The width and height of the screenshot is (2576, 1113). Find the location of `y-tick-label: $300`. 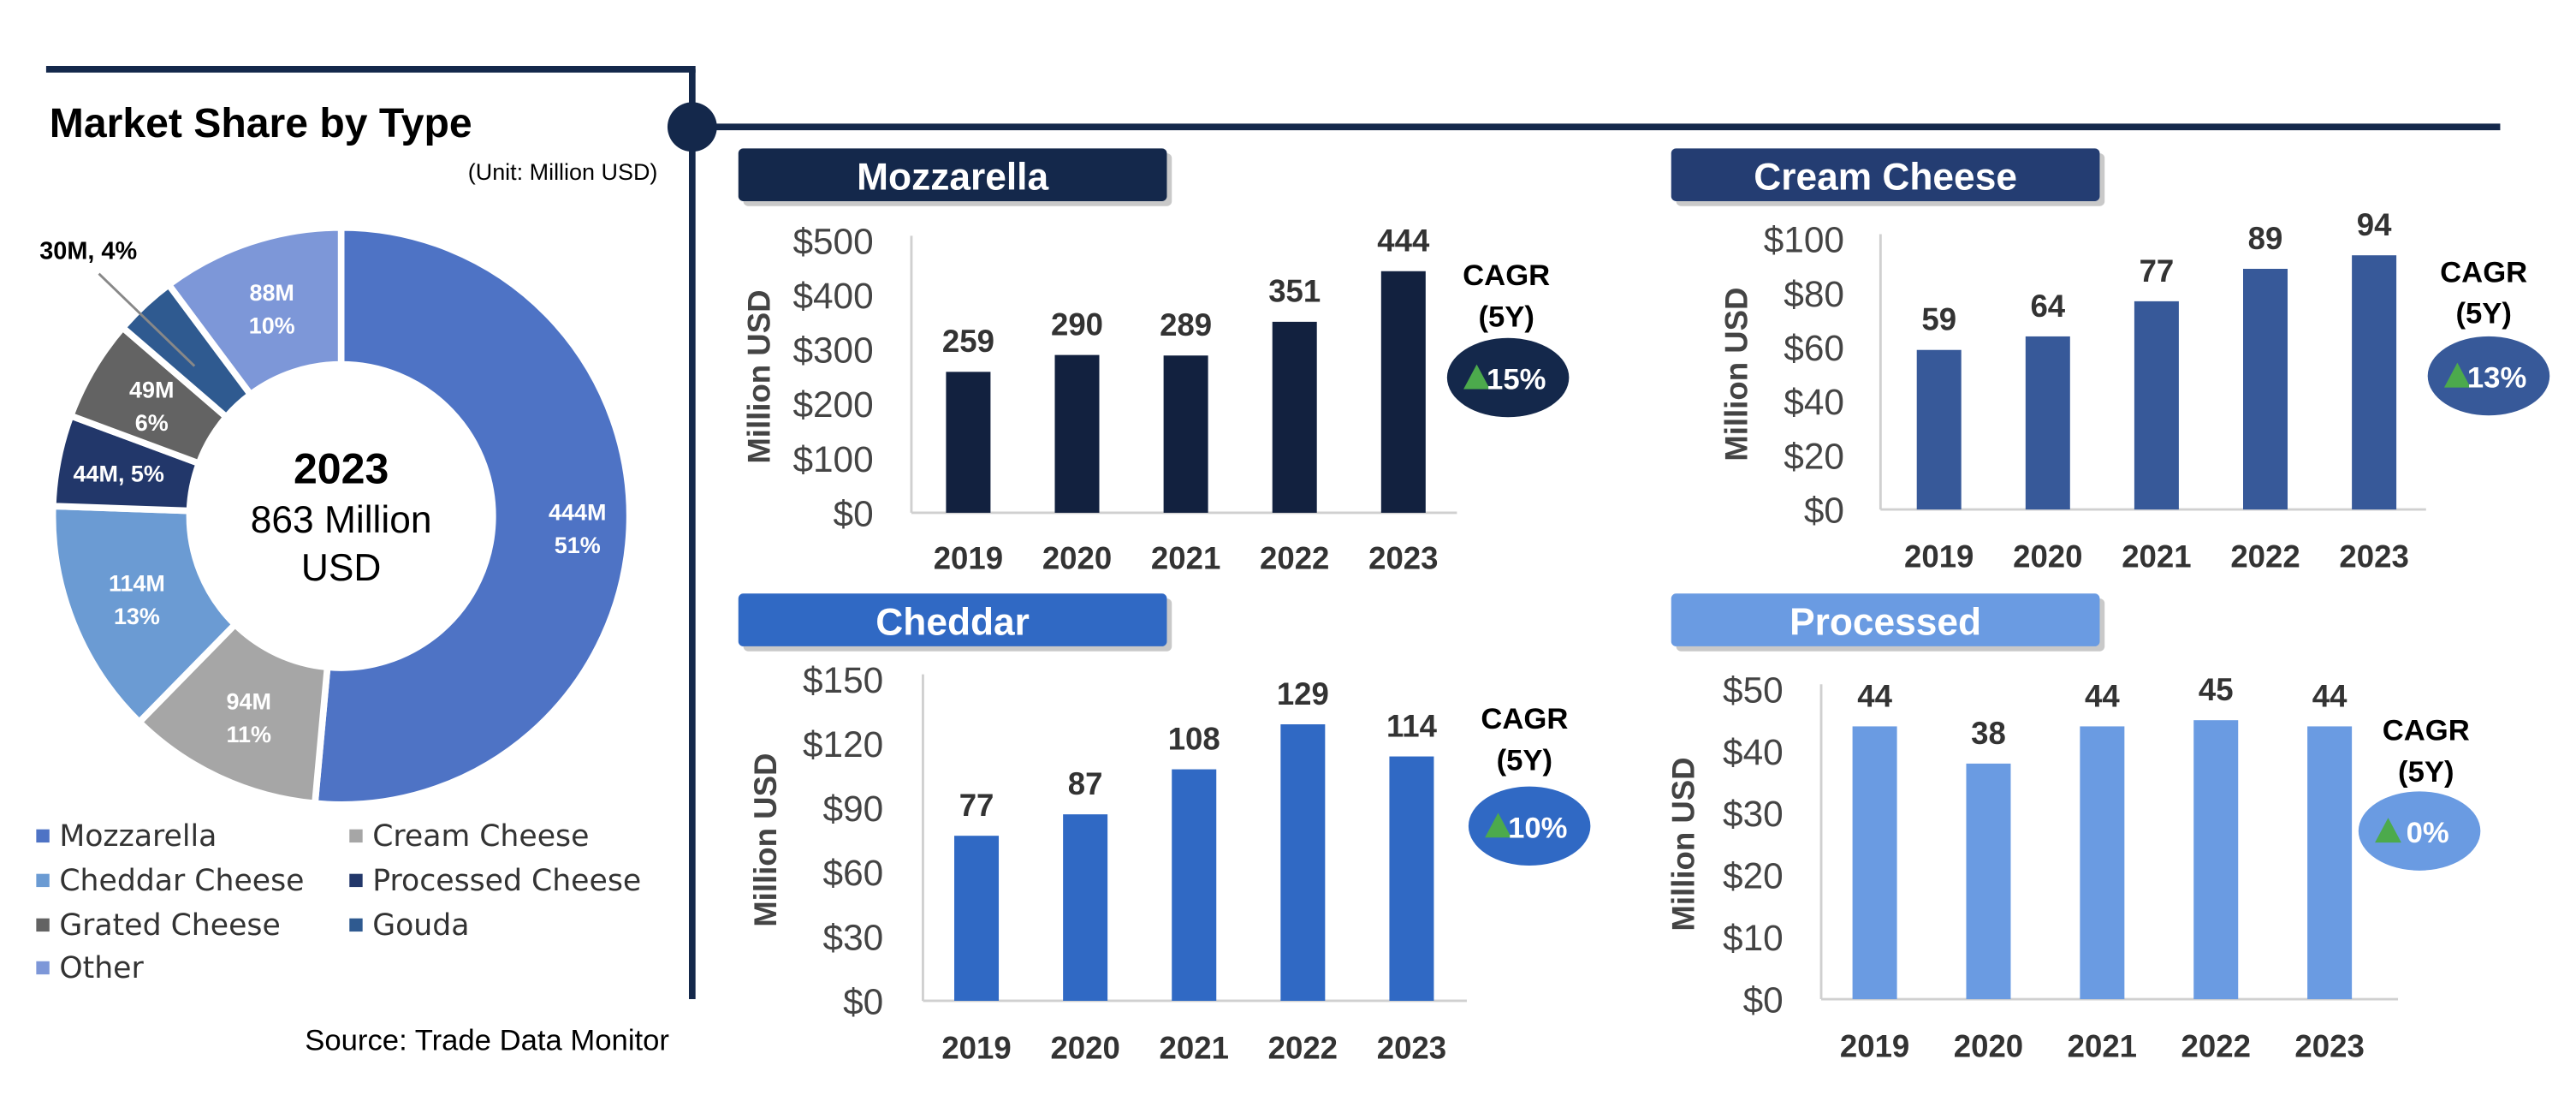

y-tick-label: $300 is located at coordinates (832, 350).